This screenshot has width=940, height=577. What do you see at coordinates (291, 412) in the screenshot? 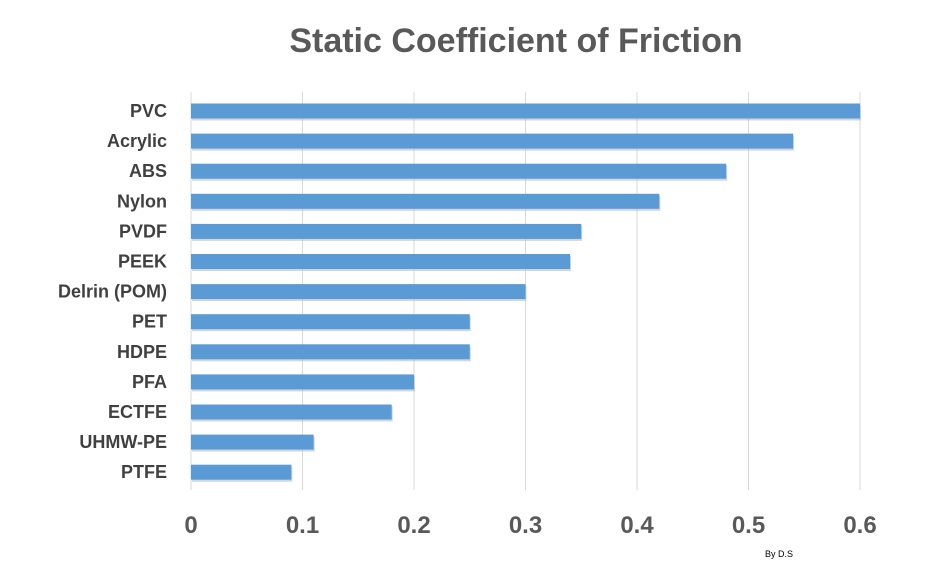
I see `bar-ectfe` at bounding box center [291, 412].